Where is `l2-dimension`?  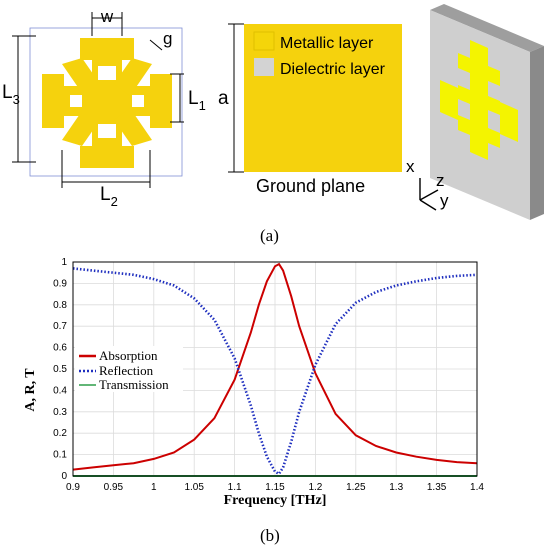
l2-dimension is located at coordinates (106, 169).